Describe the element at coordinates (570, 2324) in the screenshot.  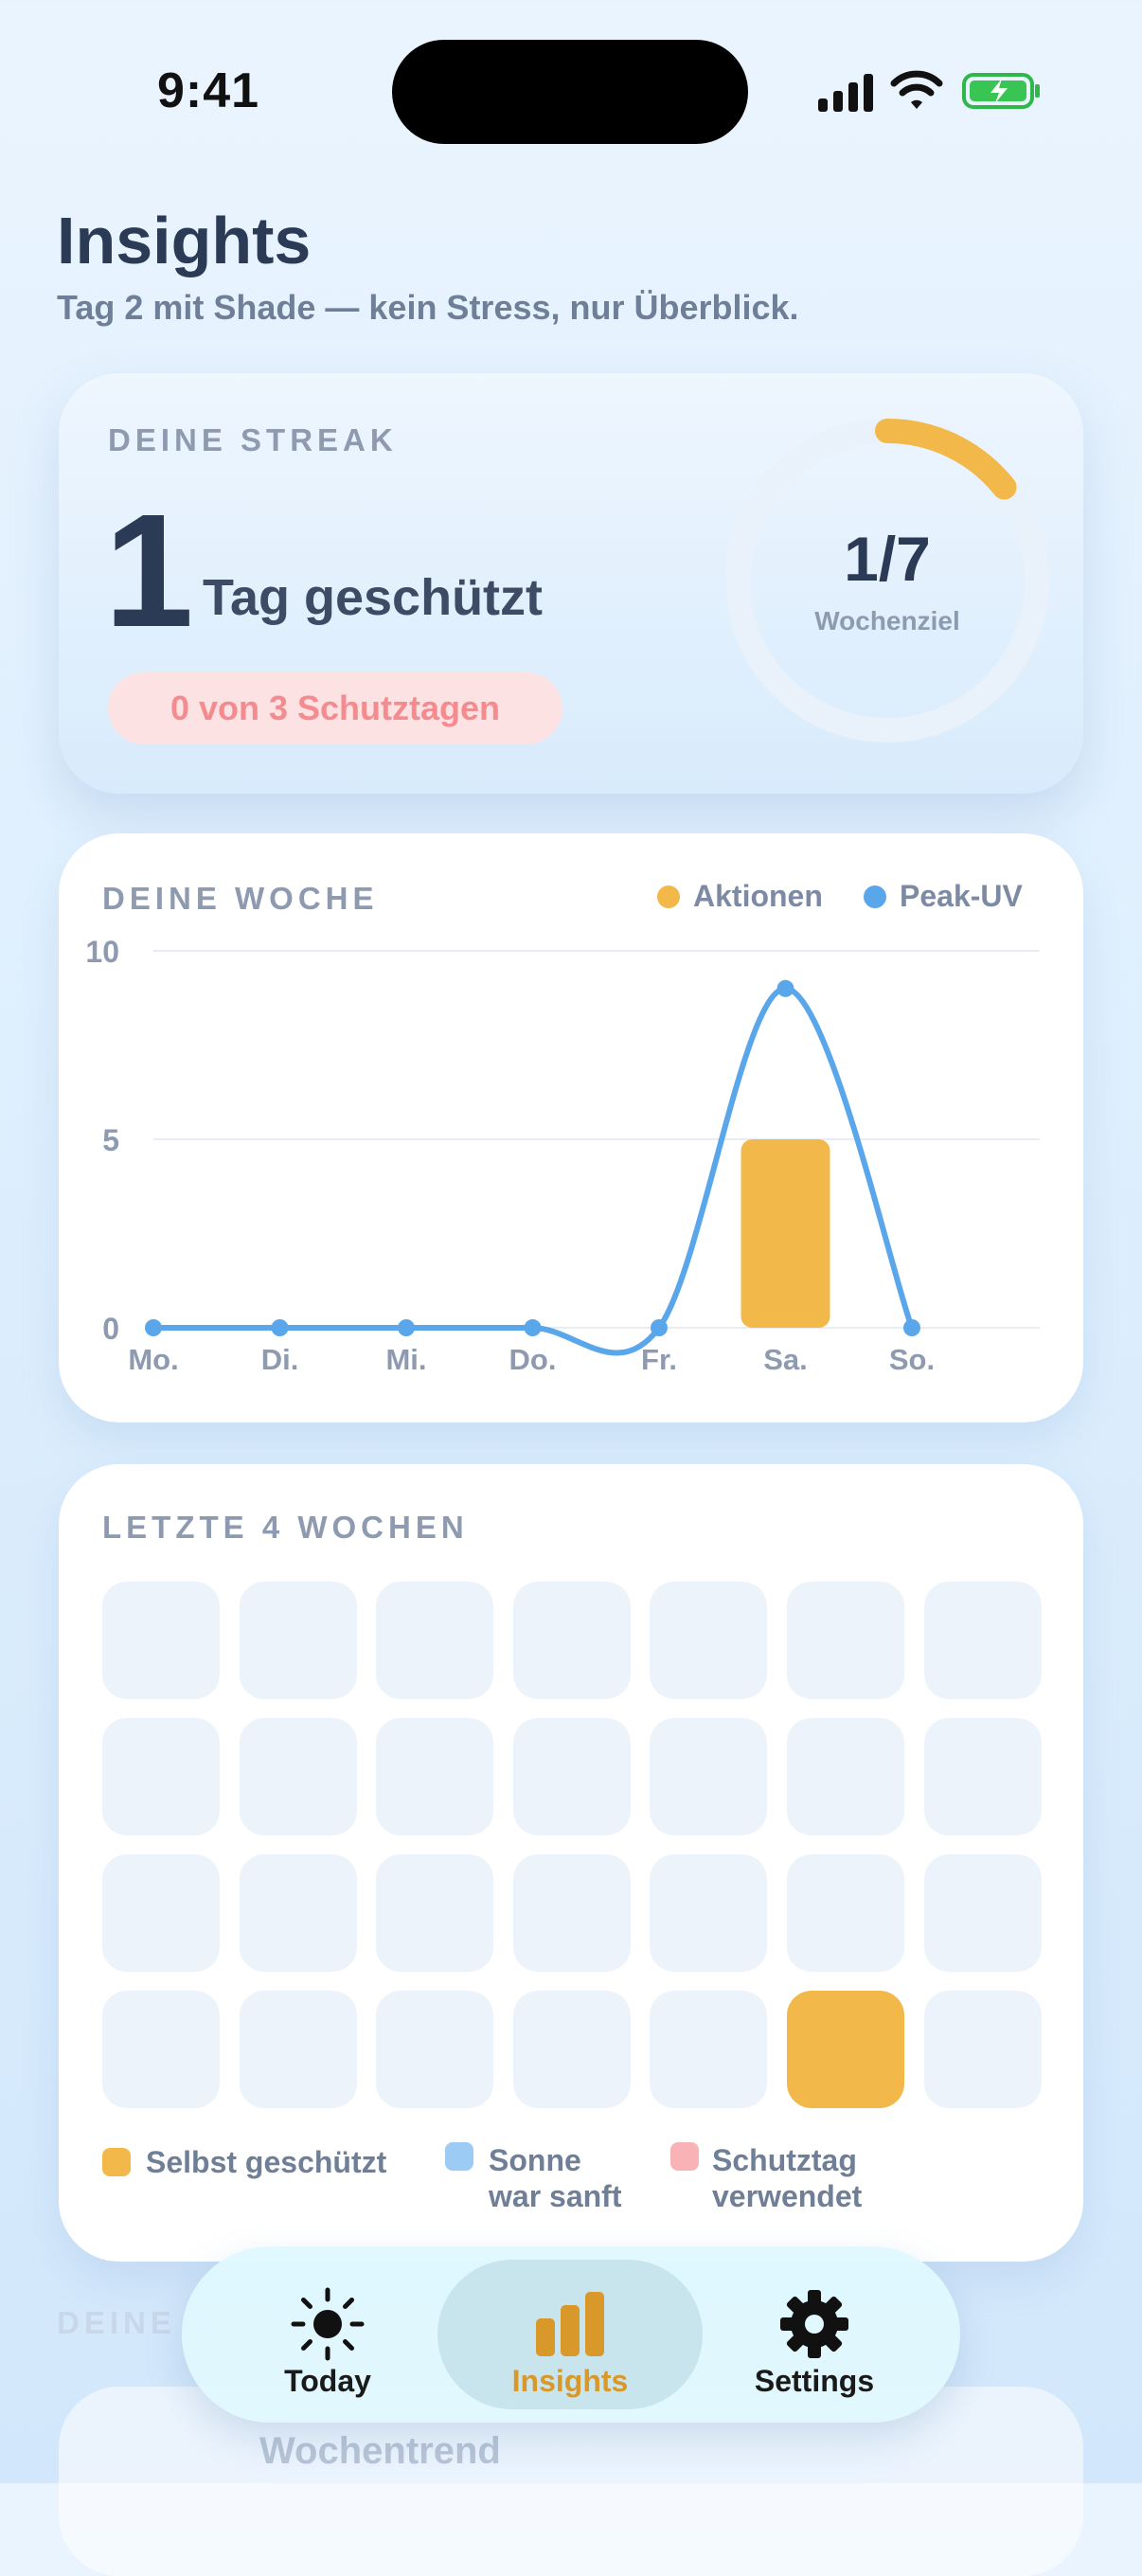
I see `bar-chart-icon` at that location.